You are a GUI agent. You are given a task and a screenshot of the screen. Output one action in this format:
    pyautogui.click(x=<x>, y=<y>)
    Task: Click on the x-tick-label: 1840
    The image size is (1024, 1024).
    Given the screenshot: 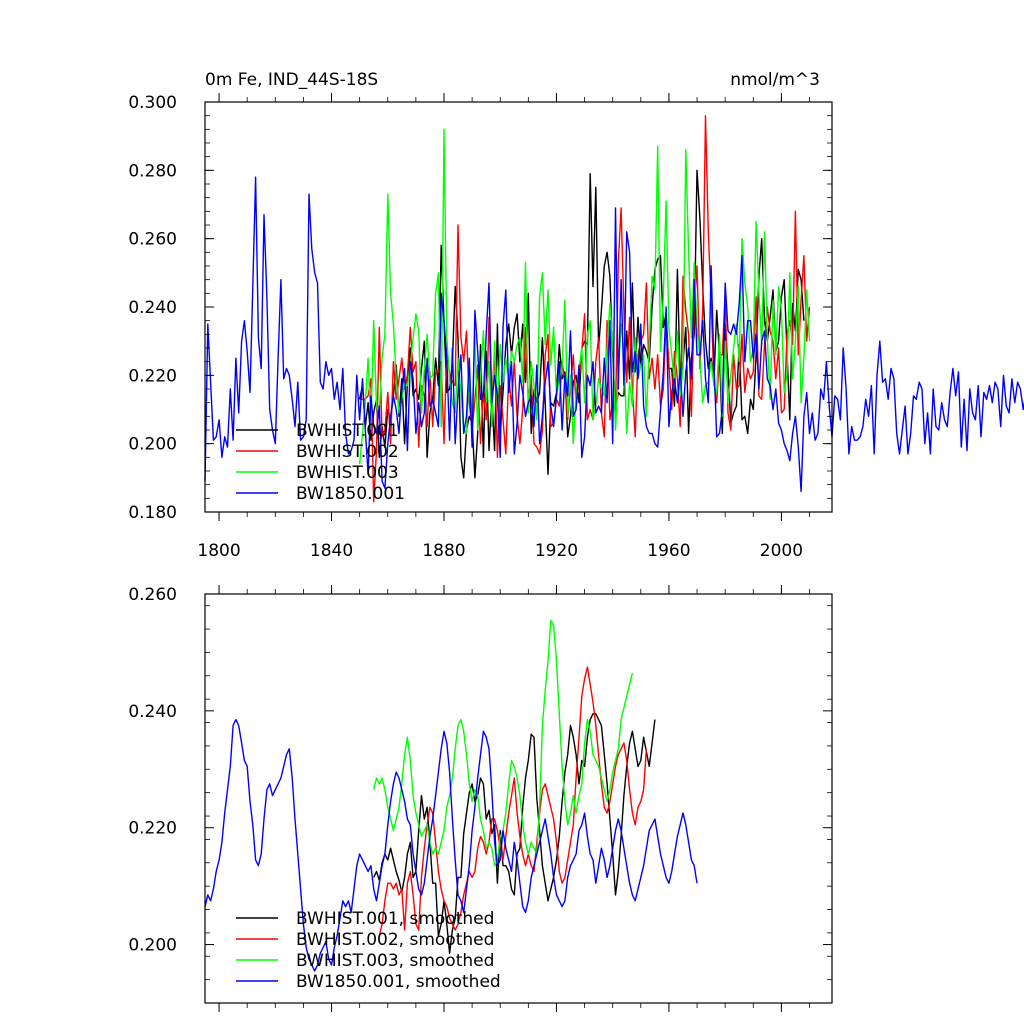 What is the action you would take?
    pyautogui.click(x=331, y=551)
    